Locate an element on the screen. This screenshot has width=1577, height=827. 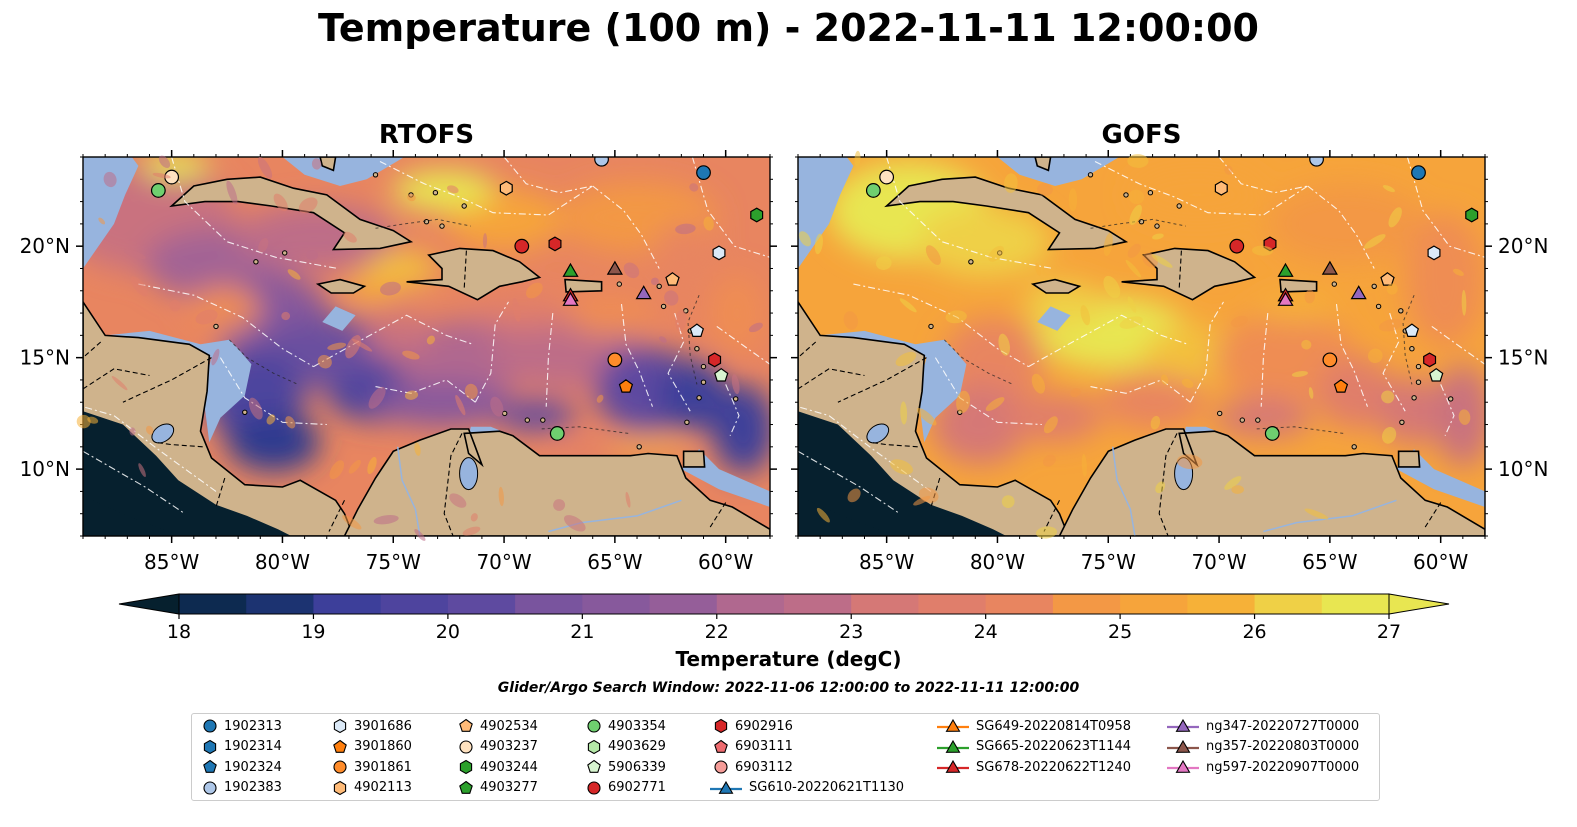
lat-tick-label: 20°N is located at coordinates (1523, 246).